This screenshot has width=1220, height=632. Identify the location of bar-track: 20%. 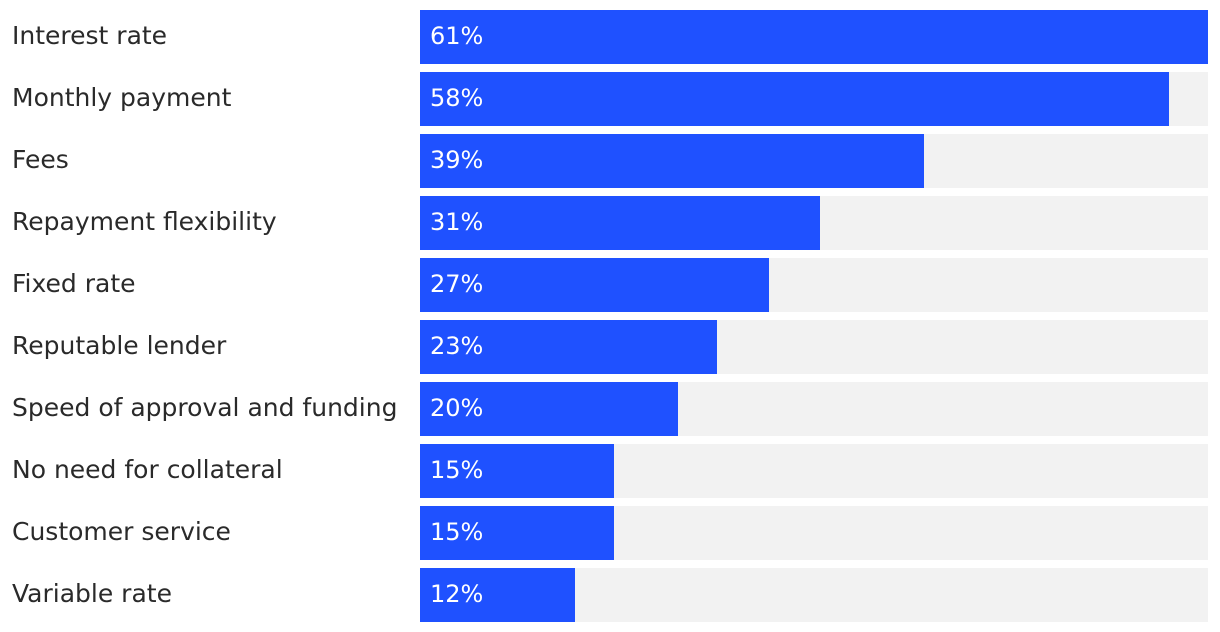
(814, 409).